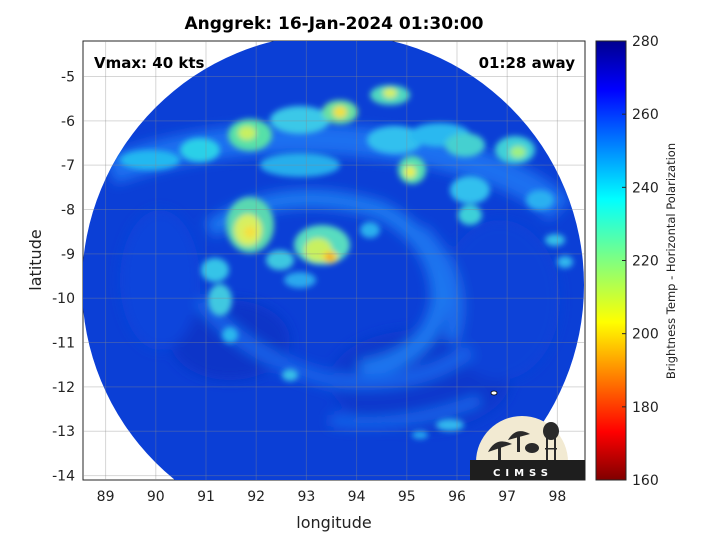 The width and height of the screenshot is (720, 540). I want to click on y-tick-label: -14, so click(63, 477).